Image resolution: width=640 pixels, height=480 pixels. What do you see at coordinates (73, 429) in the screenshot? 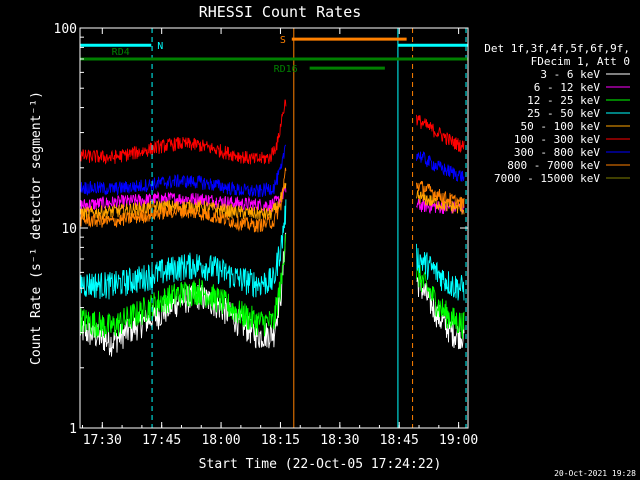
I see `y-tick-label-0: 1` at bounding box center [73, 429].